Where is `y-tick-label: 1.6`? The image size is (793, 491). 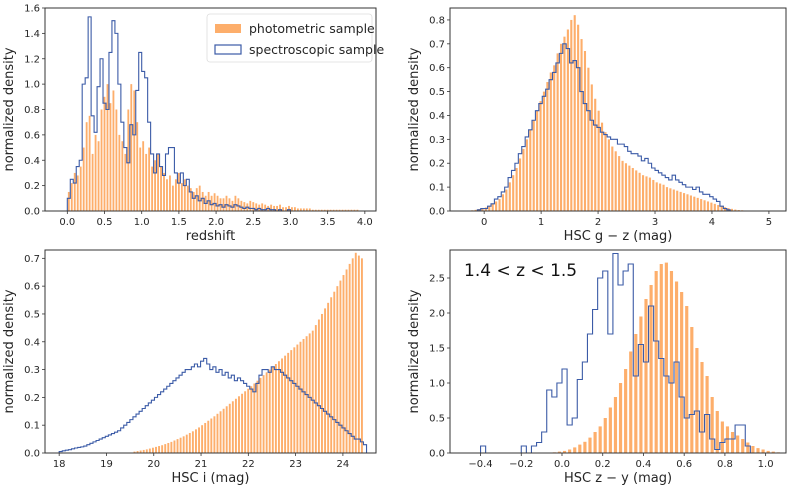 y-tick-label: 1.6 is located at coordinates (32, 9).